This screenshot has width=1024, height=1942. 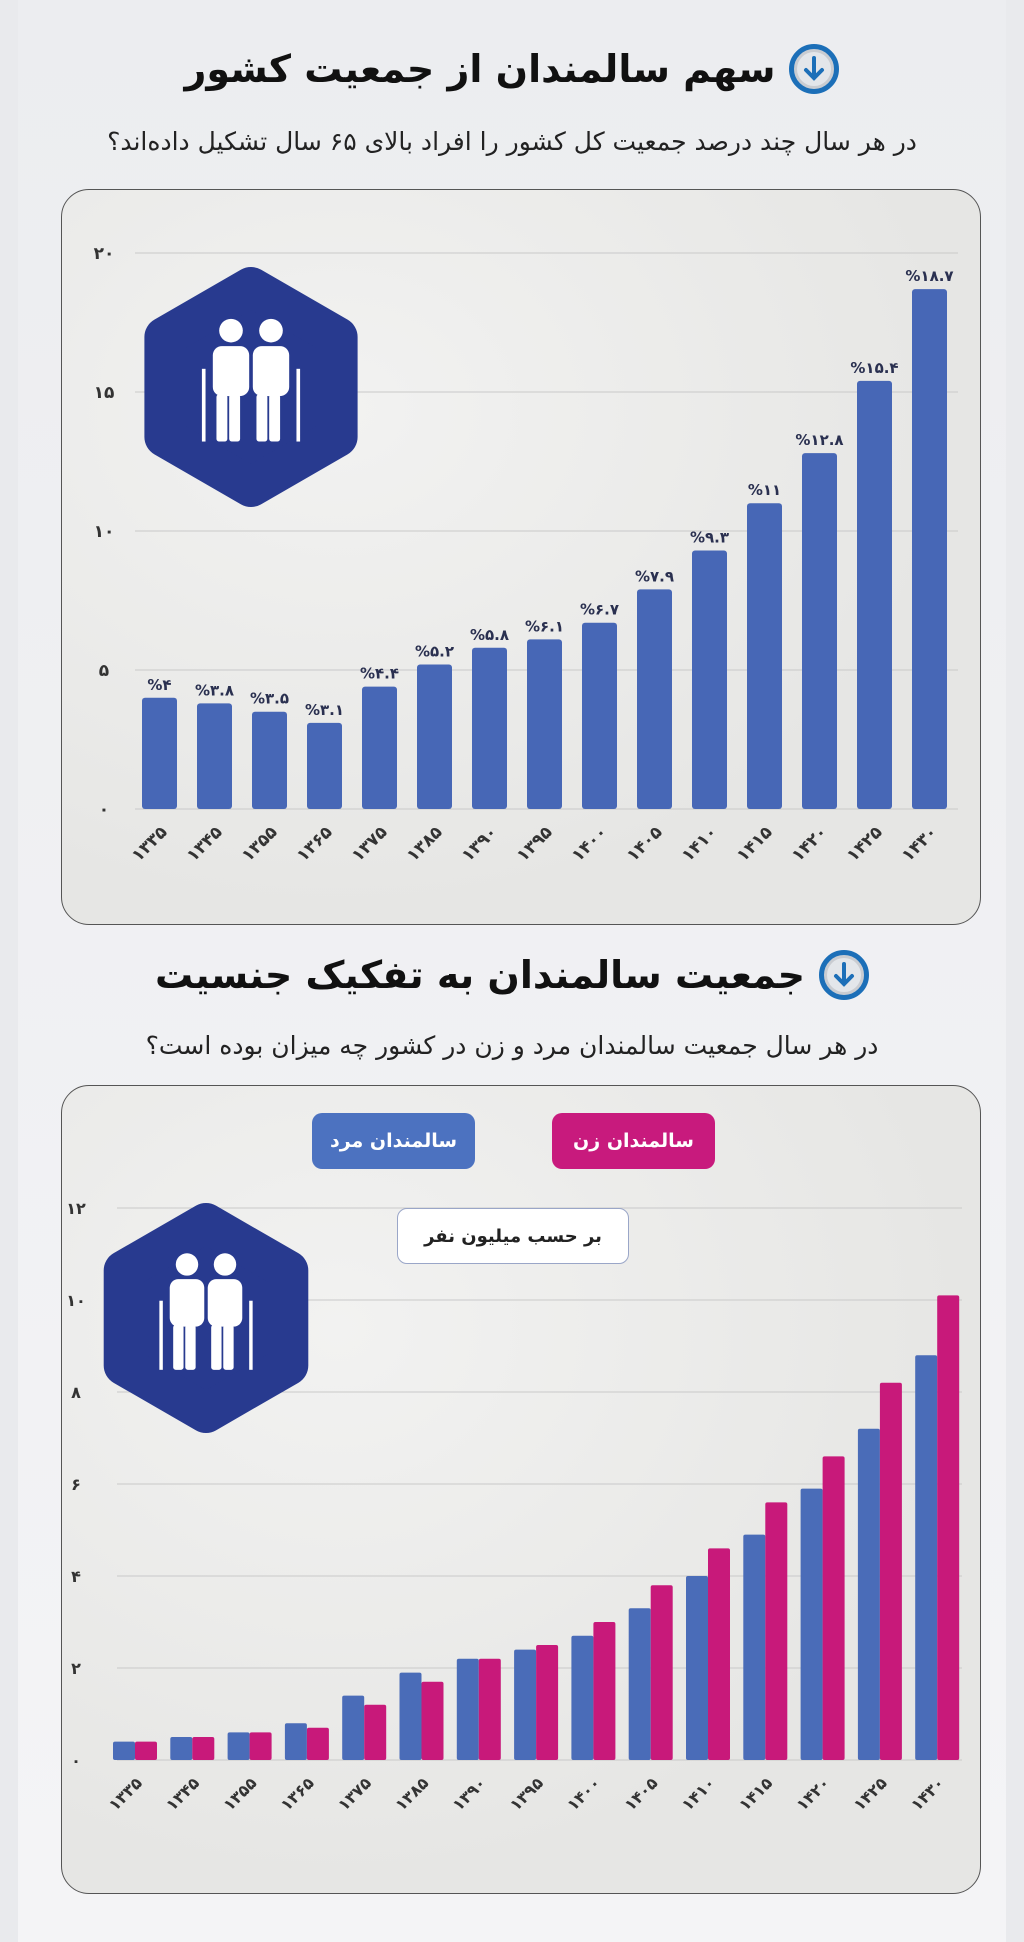 I want to click on y-tick-label: ۲, so click(x=76, y=1668).